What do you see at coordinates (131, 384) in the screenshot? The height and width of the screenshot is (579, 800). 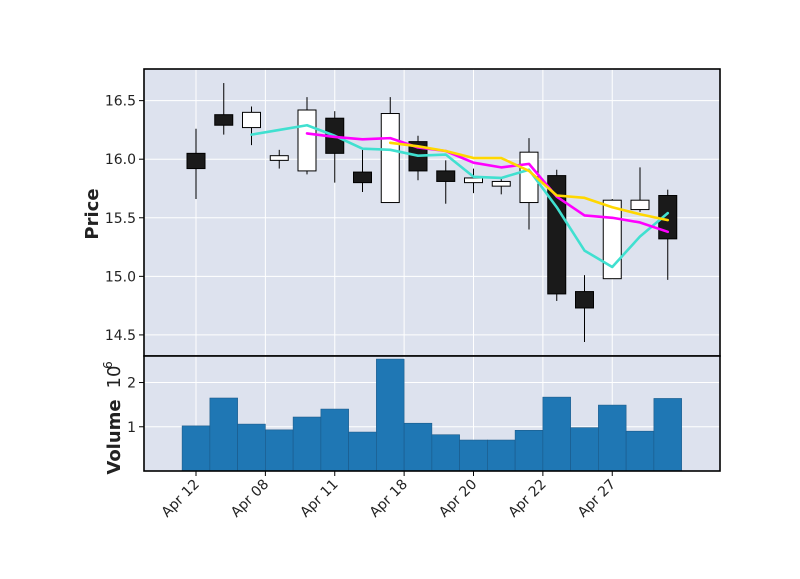 I see `volume-y-tick-label: 2` at bounding box center [131, 384].